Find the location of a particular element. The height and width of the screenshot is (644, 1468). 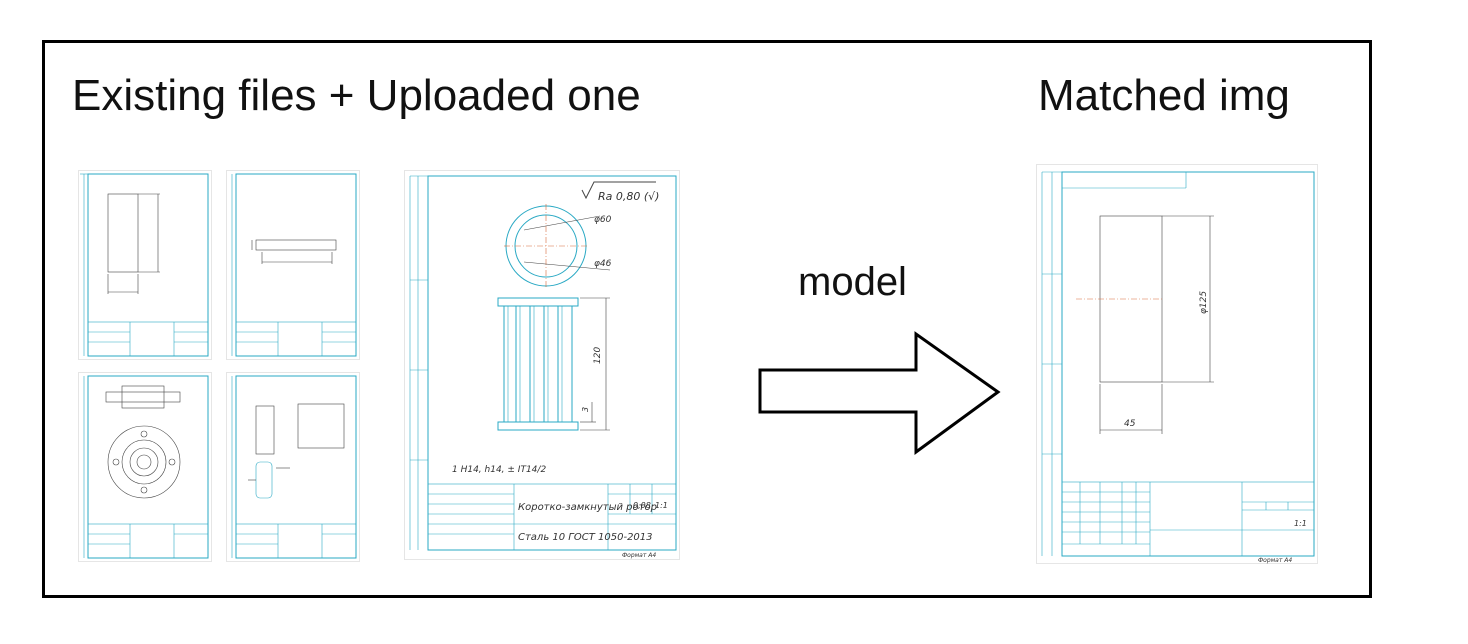

existing-files-label: Existing files + Uploaded one is located at coordinates (356, 95).